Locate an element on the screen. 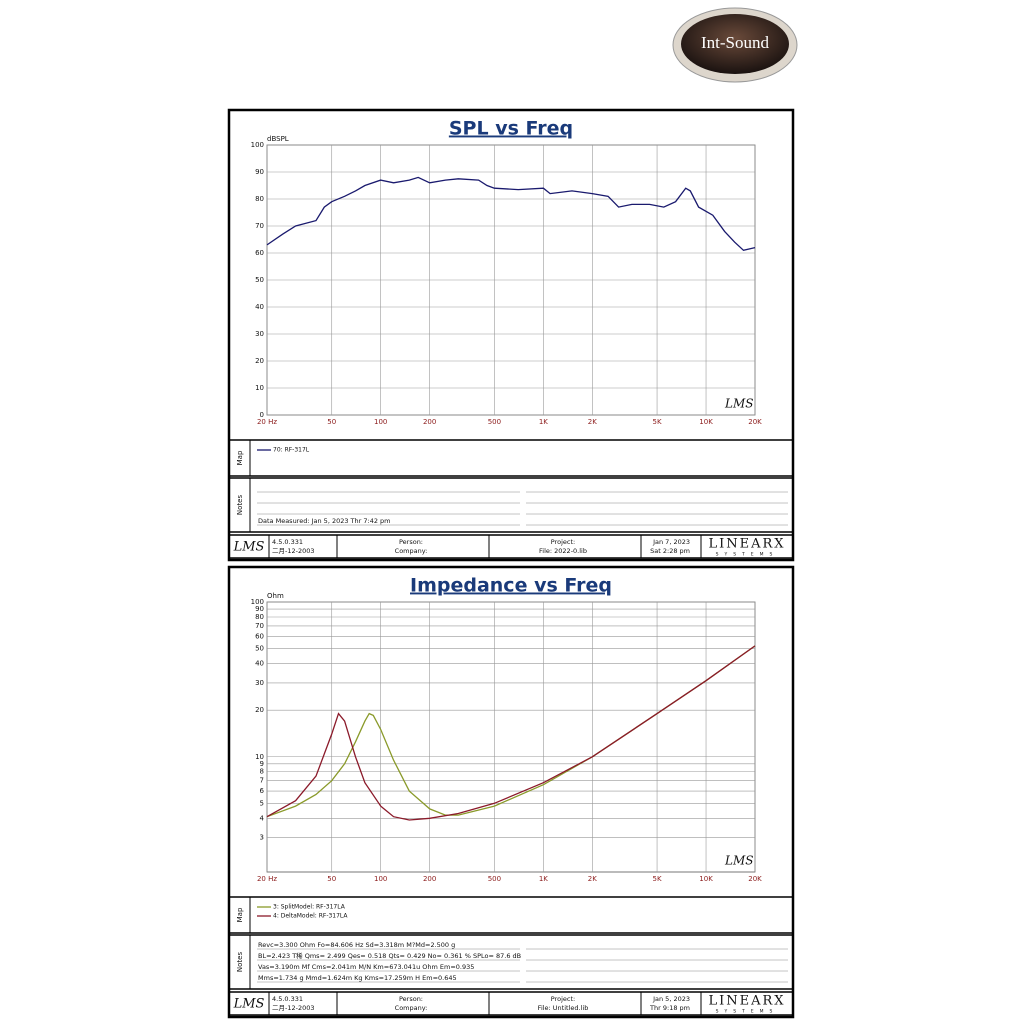 The width and height of the screenshot is (1024, 1024). notes-text: Data Measured: Jan 5, 2023 Thr 7:42 pm is located at coordinates (324, 521).